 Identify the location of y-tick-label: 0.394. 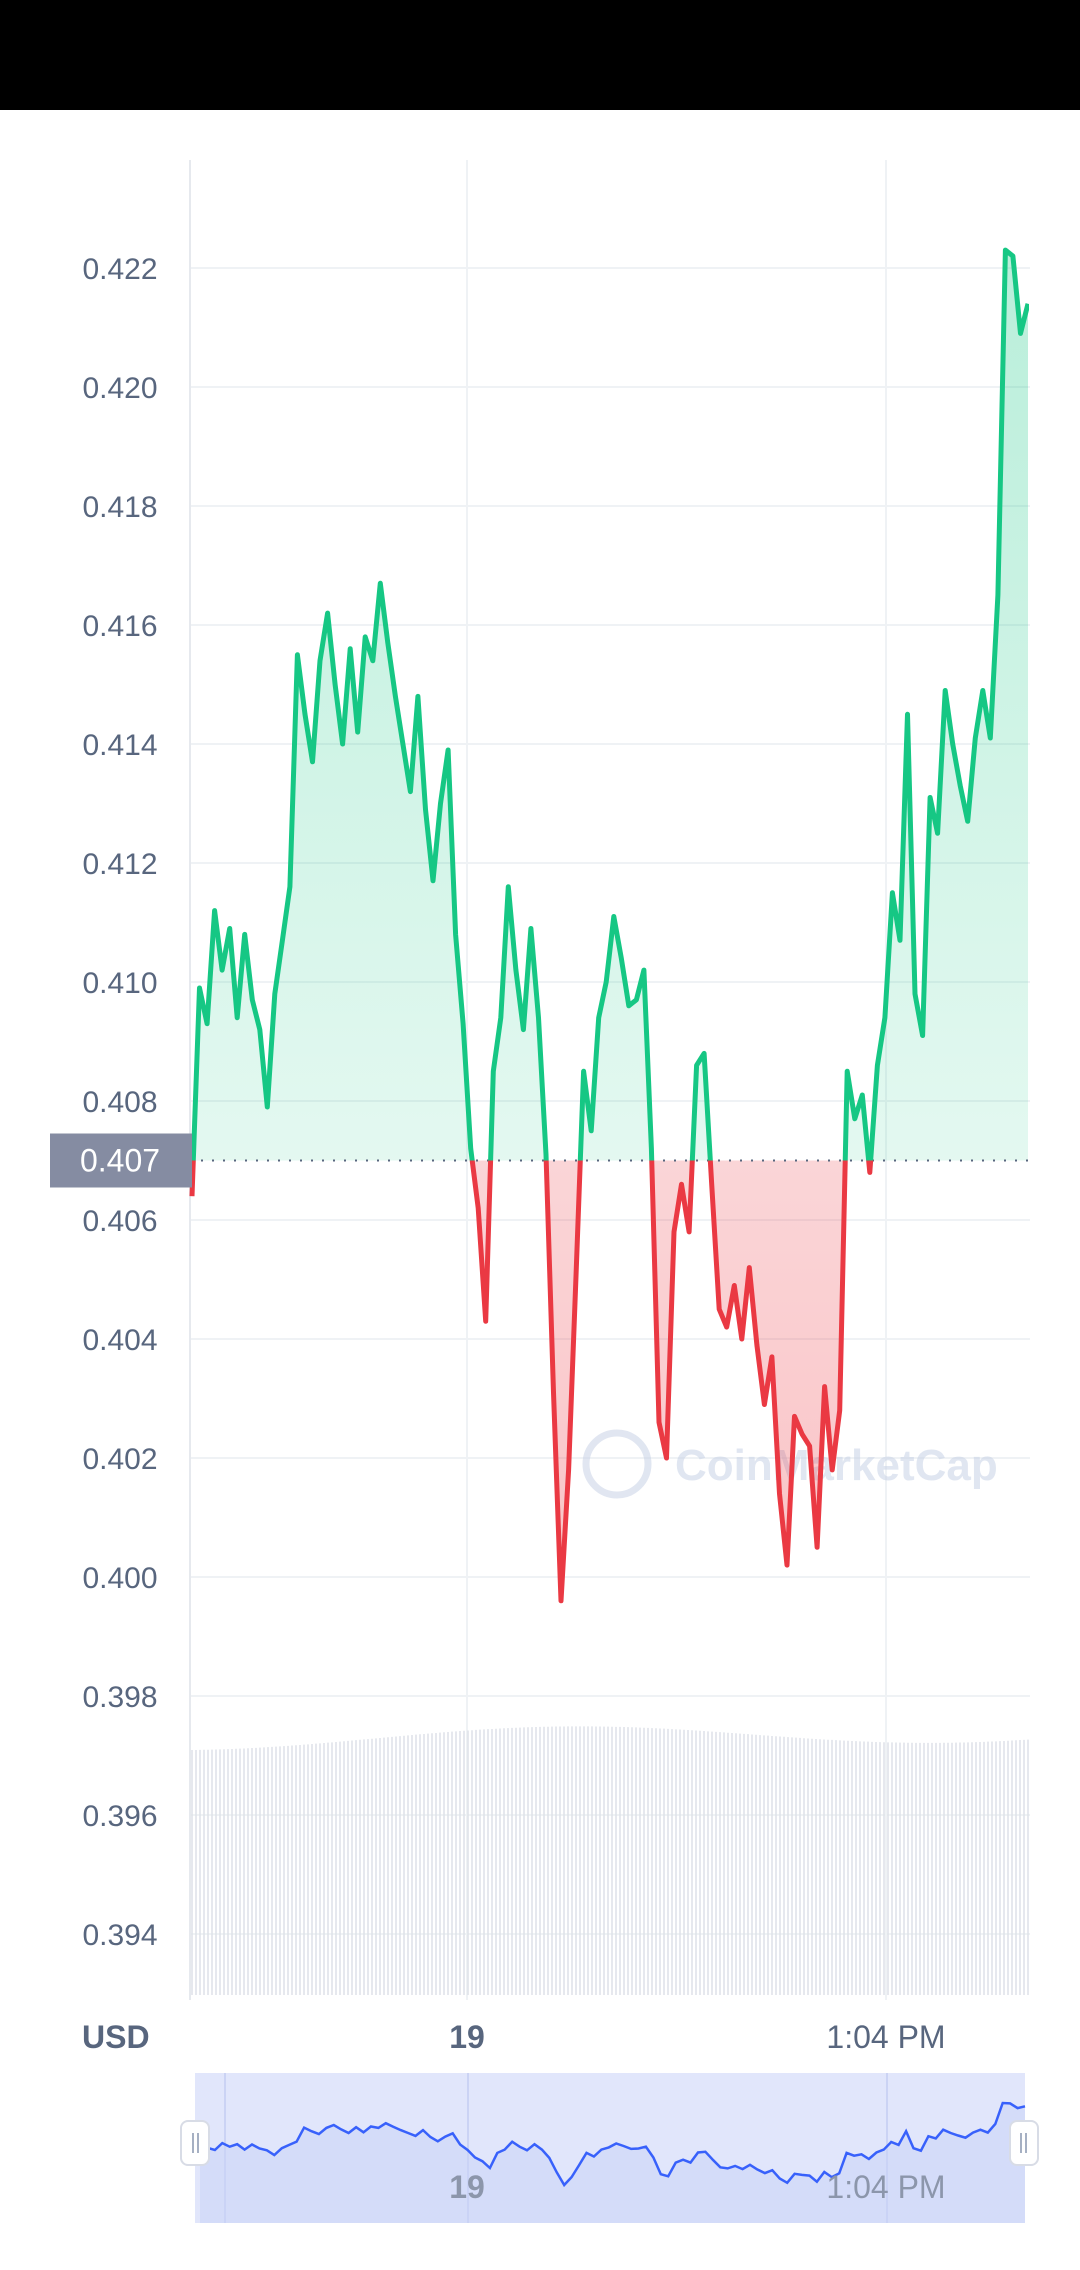
(119, 1935).